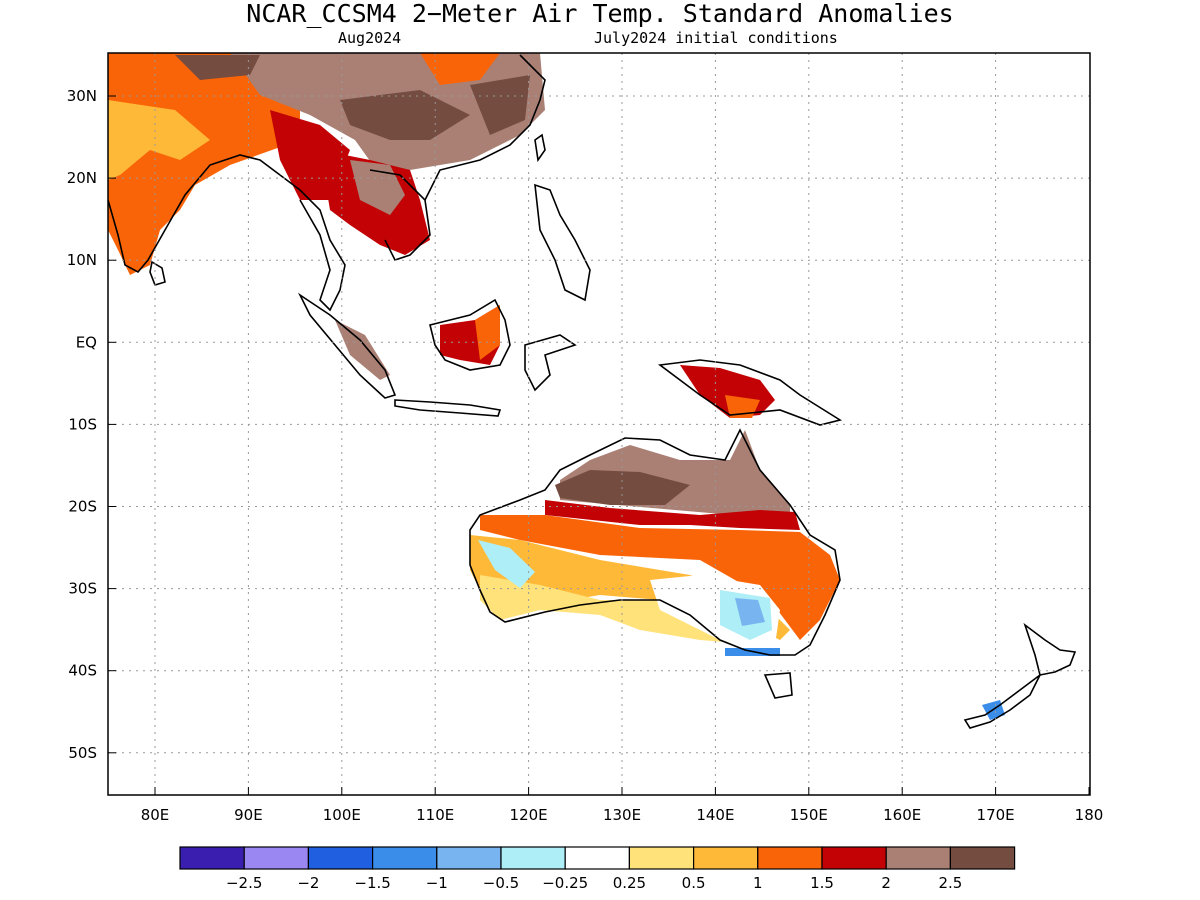  I want to click on colorbar-tick-labels: −2.5 −2 −1.5 −1 −0.5 −0.25 0.25 0.5 1 1.5 2 2.5, so click(594, 883).